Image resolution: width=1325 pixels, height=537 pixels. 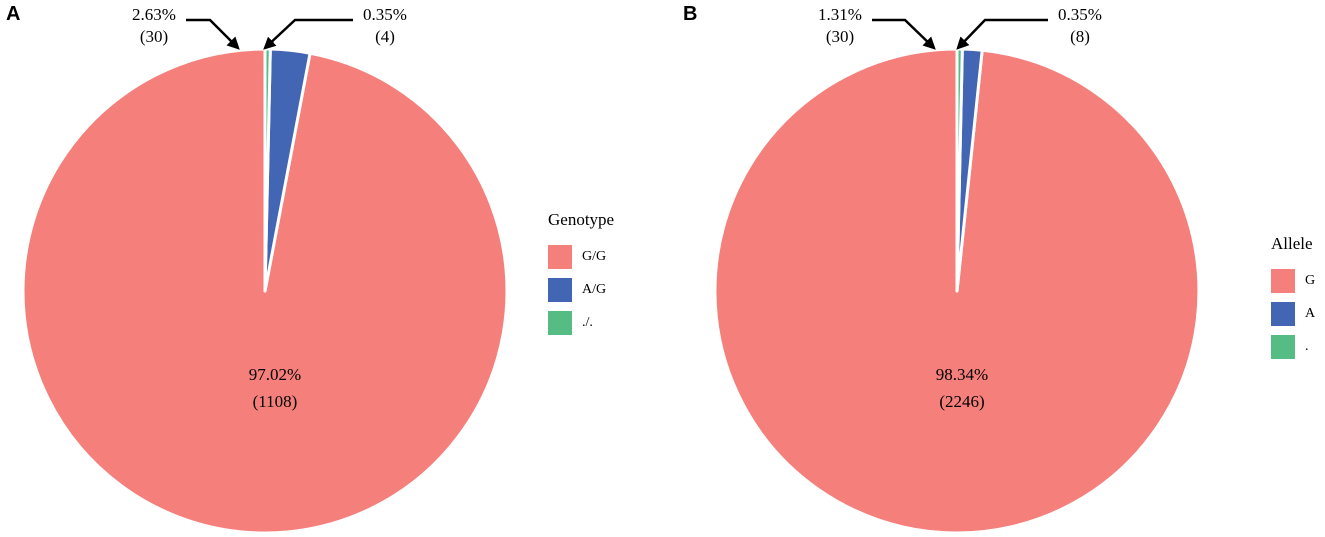 I want to click on legend-label: G/G, so click(x=594, y=256).